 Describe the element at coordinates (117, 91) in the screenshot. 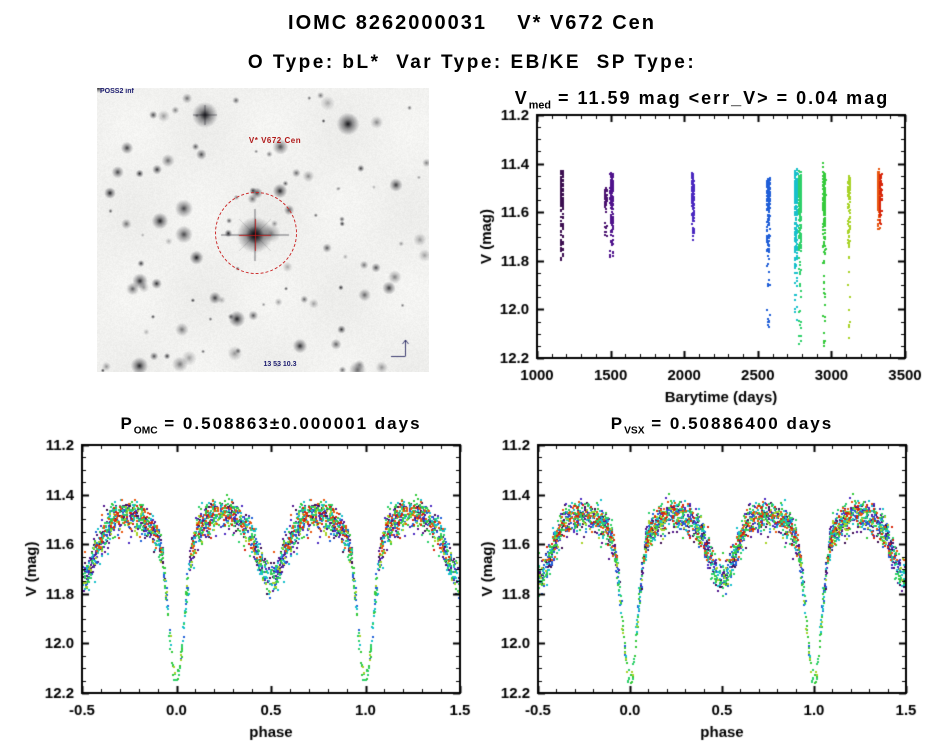

I see `survey-label: POSS2 inf` at that location.